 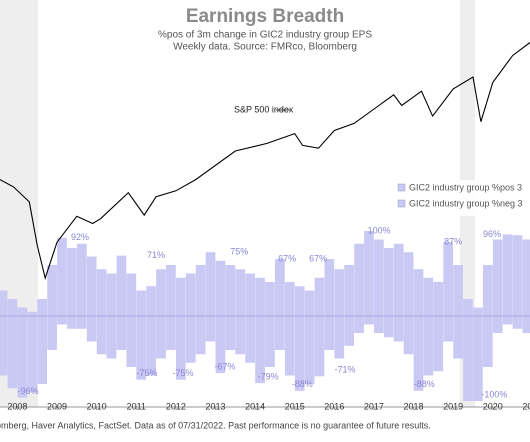 What do you see at coordinates (466, 203) in the screenshot?
I see `legend-label: GIC2 industry group %neg 3` at bounding box center [466, 203].